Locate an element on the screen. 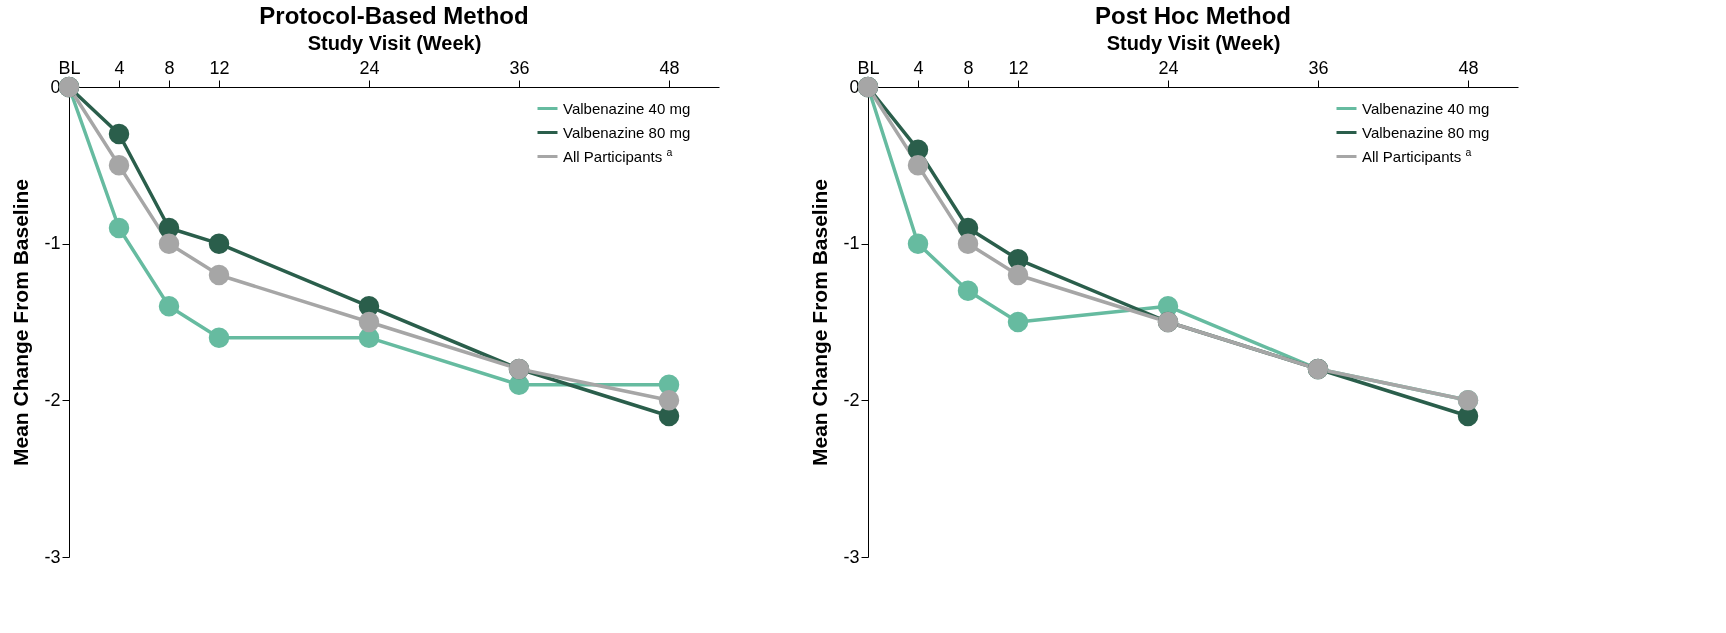 This screenshot has width=1726, height=633. chart-title: Post Hoc Method is located at coordinates (1193, 15).